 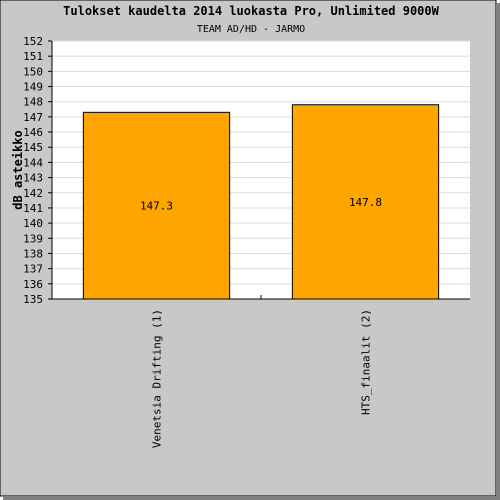 What do you see at coordinates (33, 102) in the screenshot?
I see `y-tick-label: 148` at bounding box center [33, 102].